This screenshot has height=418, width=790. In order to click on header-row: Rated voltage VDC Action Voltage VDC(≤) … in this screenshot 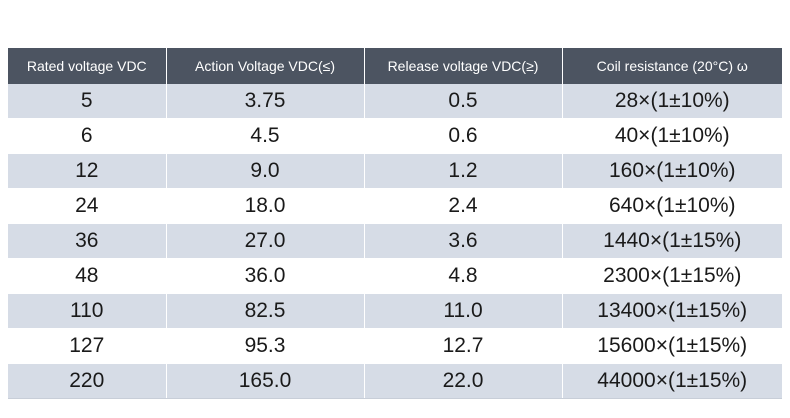, I will do `click(395, 66)`.